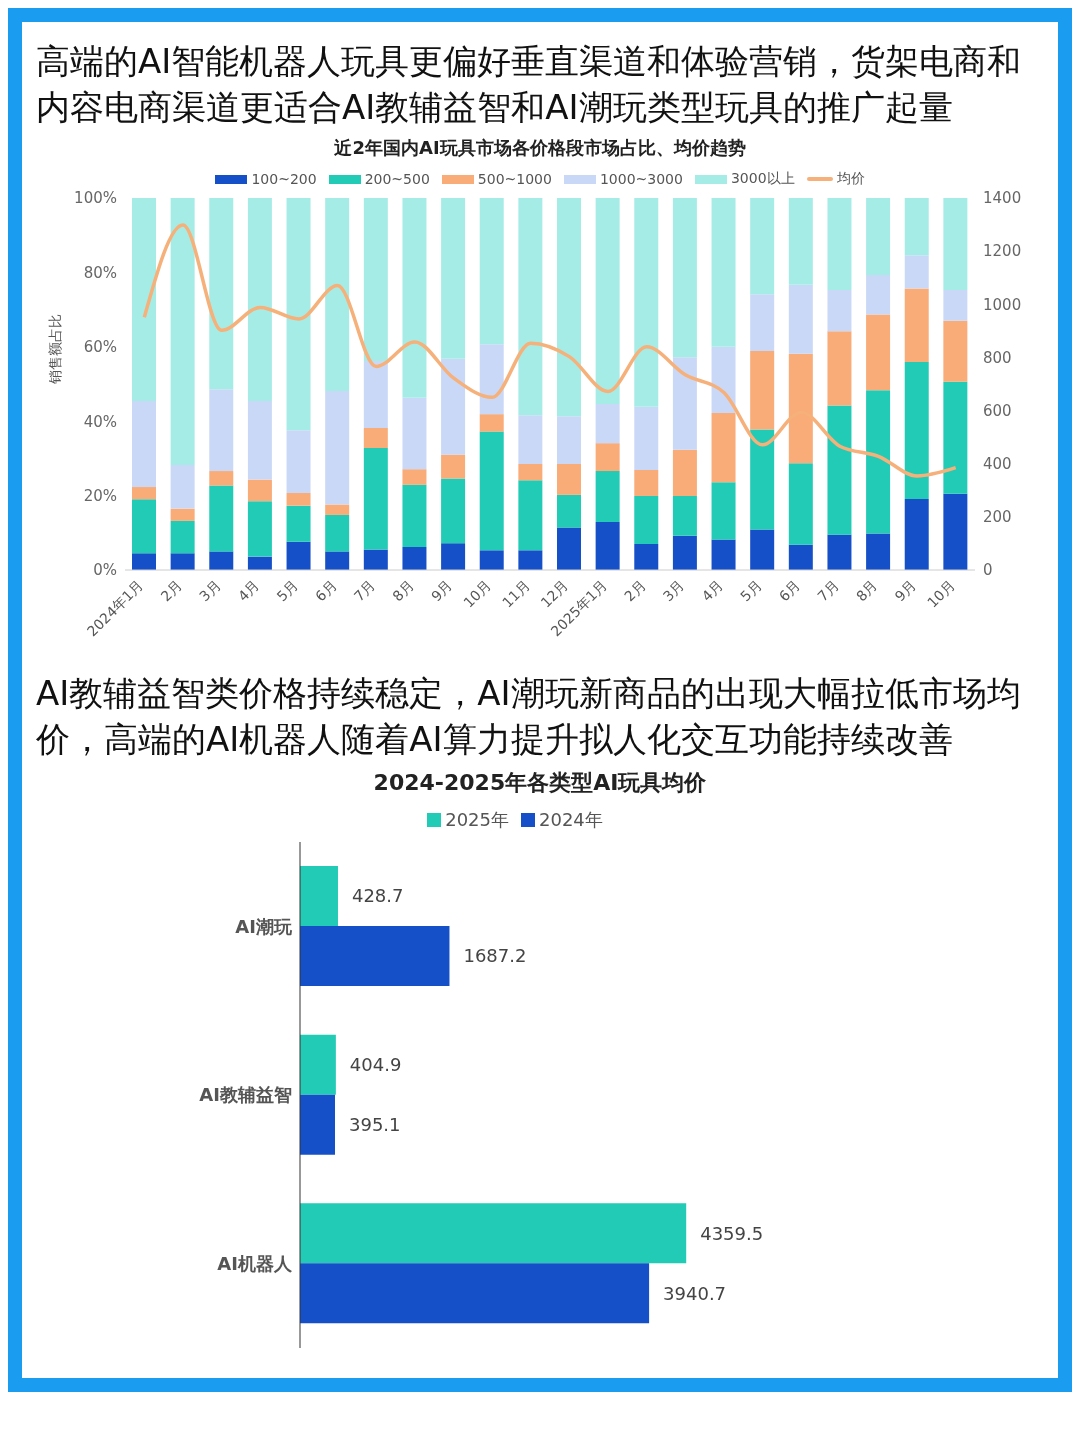  What do you see at coordinates (641, 179) in the screenshot?
I see `legend-label: 1000~3000` at bounding box center [641, 179].